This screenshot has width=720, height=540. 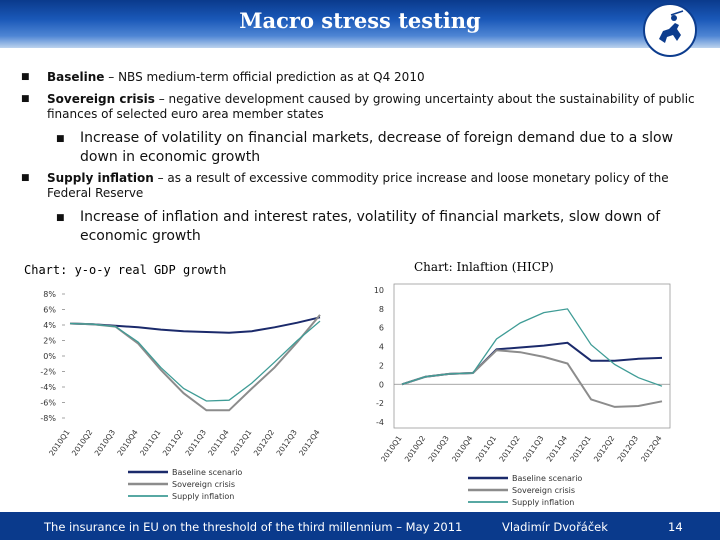 I want to click on y-tick-label: 4%, so click(x=49, y=325).